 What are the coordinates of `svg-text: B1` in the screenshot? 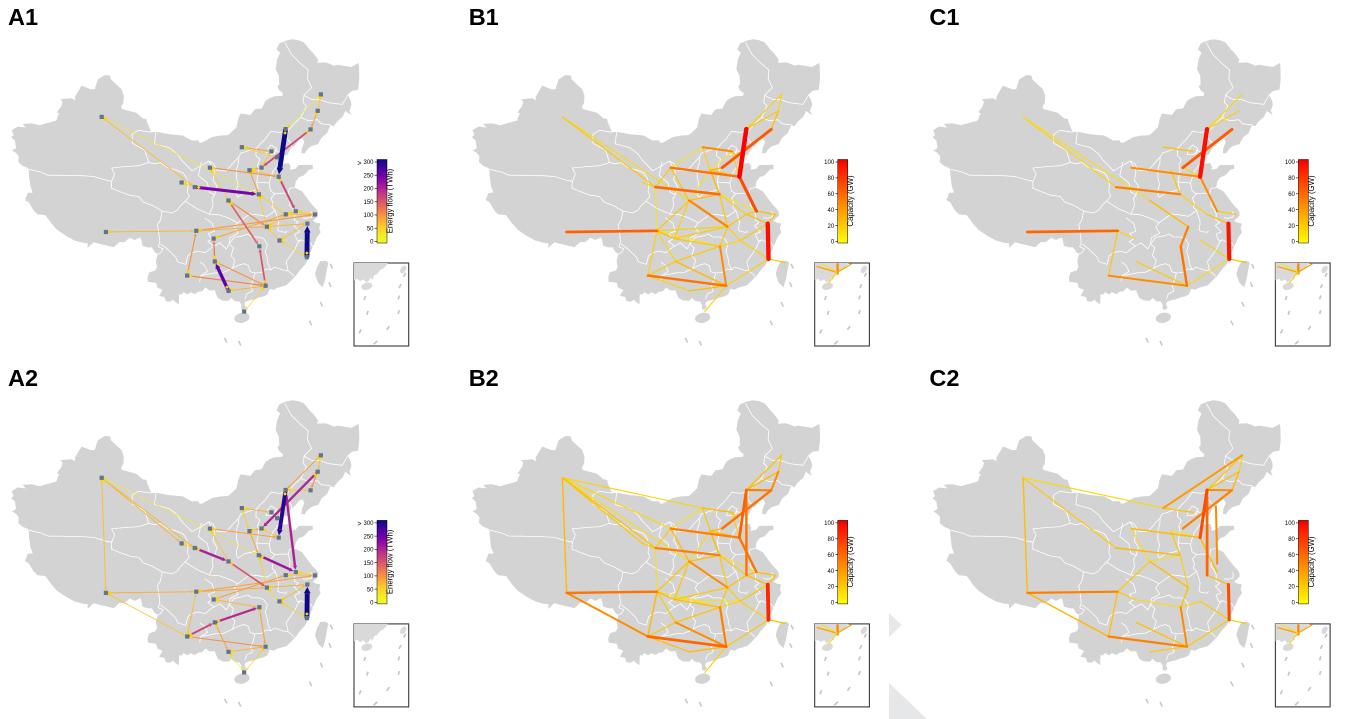 It's located at (484, 17).